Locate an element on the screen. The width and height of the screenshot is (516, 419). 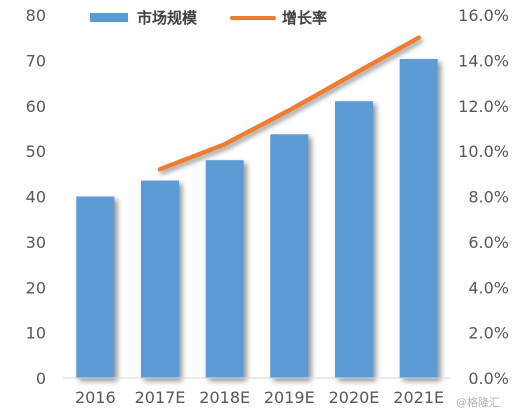
left-axis: 0 10 20 30 40 50 60 70 80 is located at coordinates (36, 197).